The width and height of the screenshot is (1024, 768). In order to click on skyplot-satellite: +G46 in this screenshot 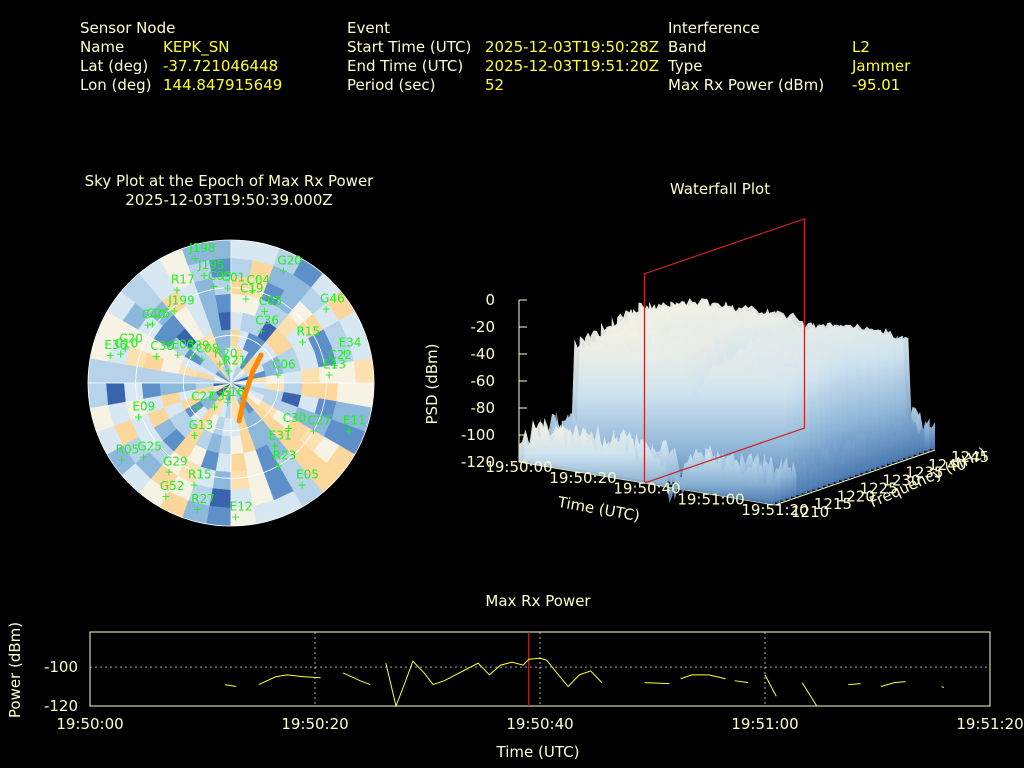, I will do `click(332, 304)`.